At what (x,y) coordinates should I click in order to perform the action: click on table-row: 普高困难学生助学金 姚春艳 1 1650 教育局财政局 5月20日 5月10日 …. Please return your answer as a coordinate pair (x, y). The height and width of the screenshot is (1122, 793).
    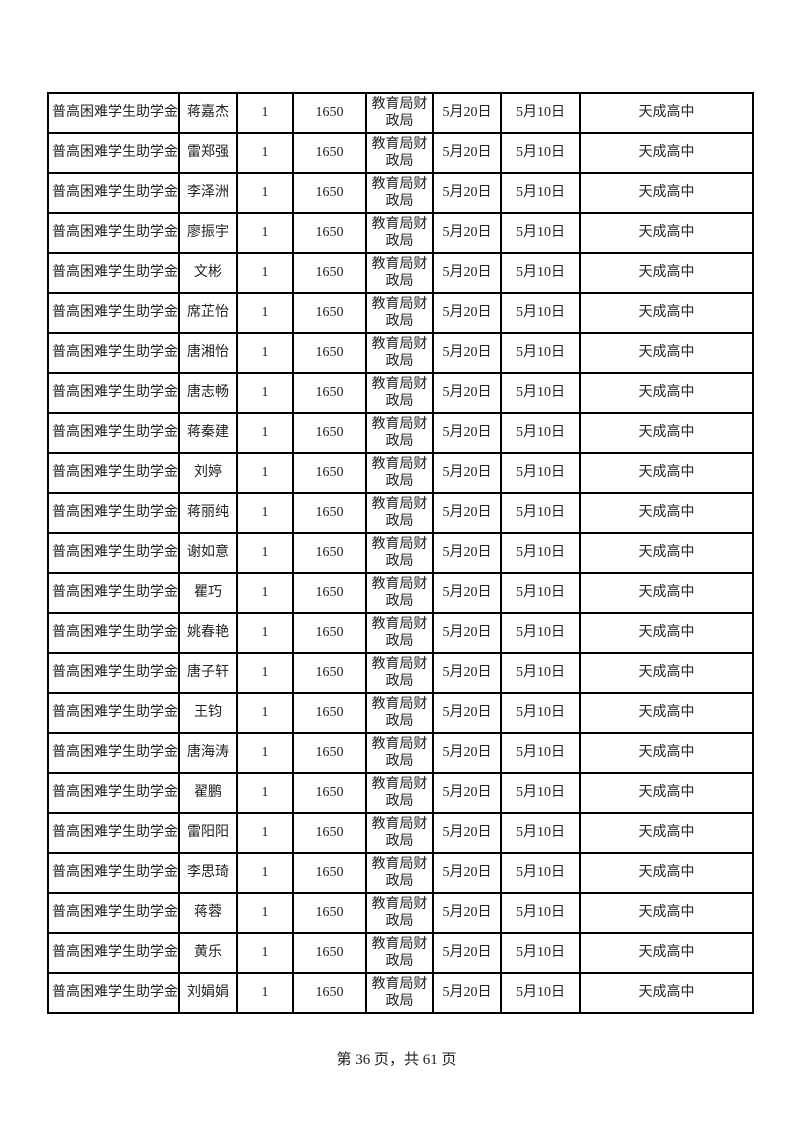
    Looking at the image, I should click on (400, 633).